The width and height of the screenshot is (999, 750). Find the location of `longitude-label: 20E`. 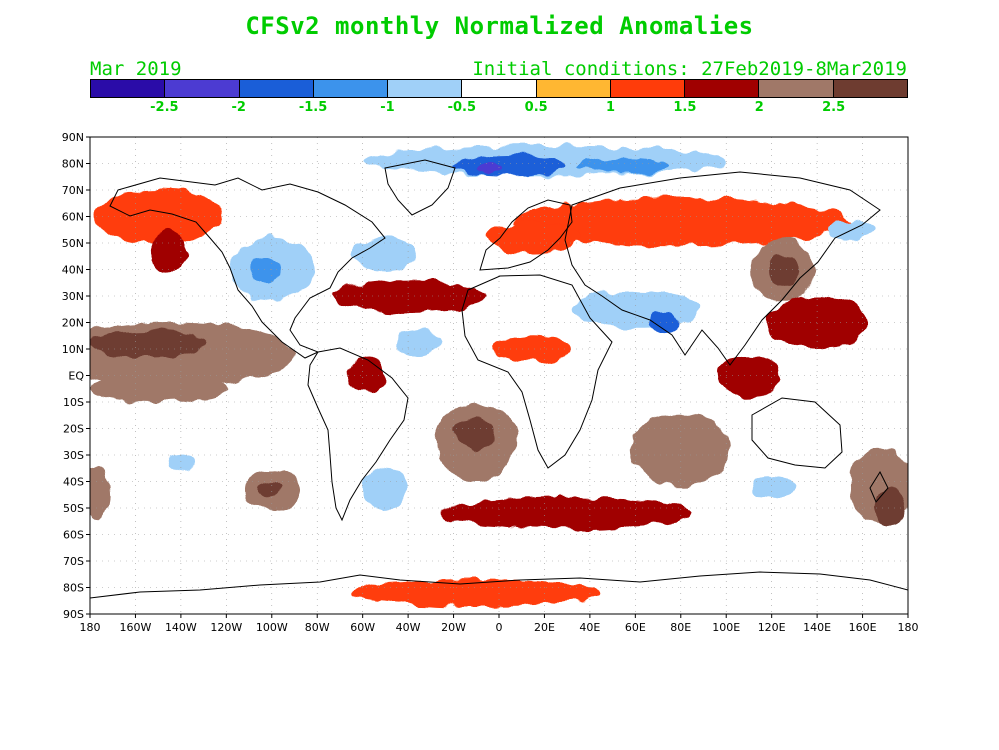

longitude-label: 20E is located at coordinates (544, 627).